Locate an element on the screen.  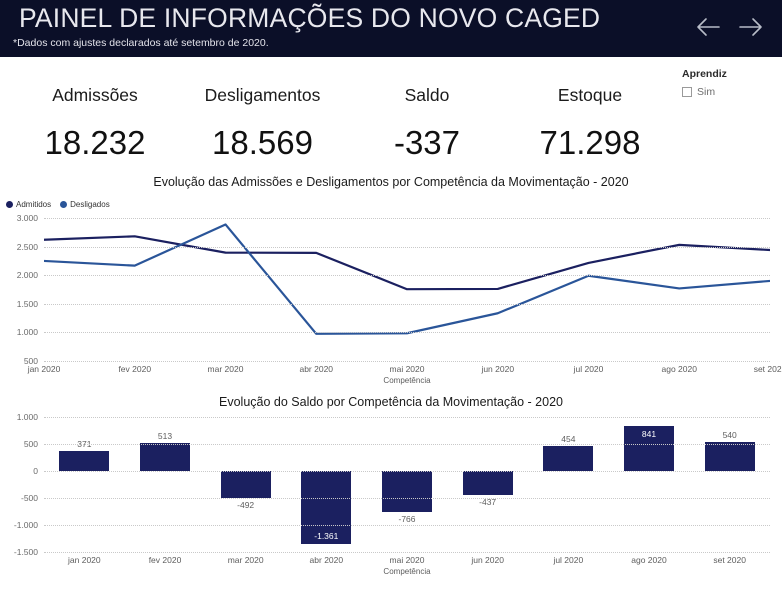
filter-option-sim: Sim is located at coordinates (728, 92).